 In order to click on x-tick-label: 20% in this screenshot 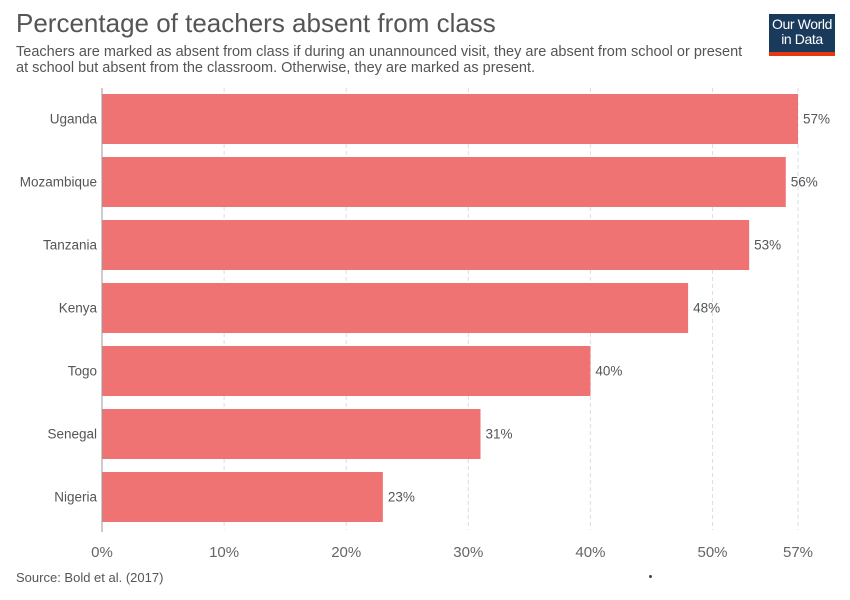, I will do `click(346, 552)`.